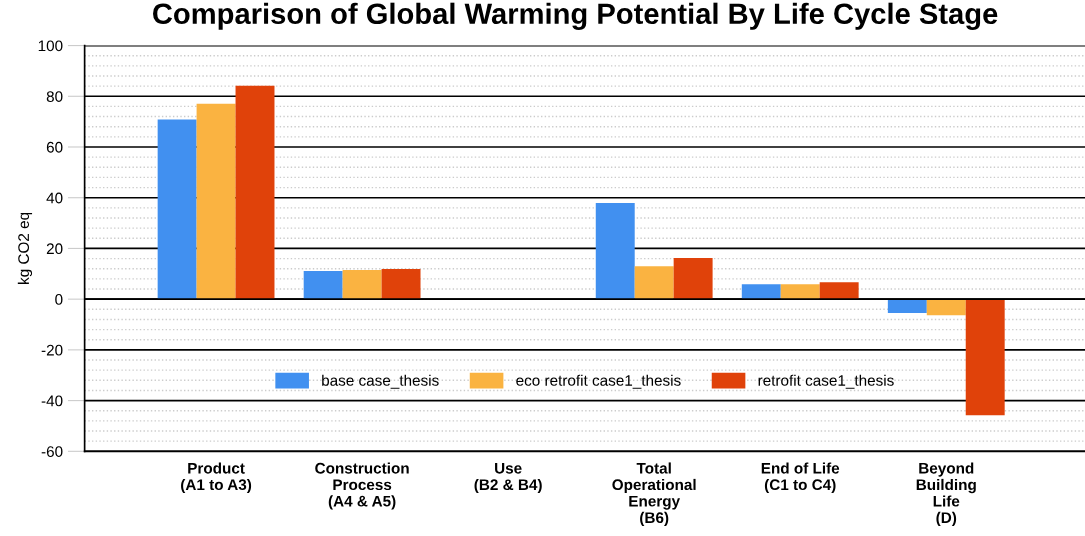 This screenshot has width=1085, height=536. Describe the element at coordinates (54, 147) in the screenshot. I see `y-tick-label: 60` at that location.